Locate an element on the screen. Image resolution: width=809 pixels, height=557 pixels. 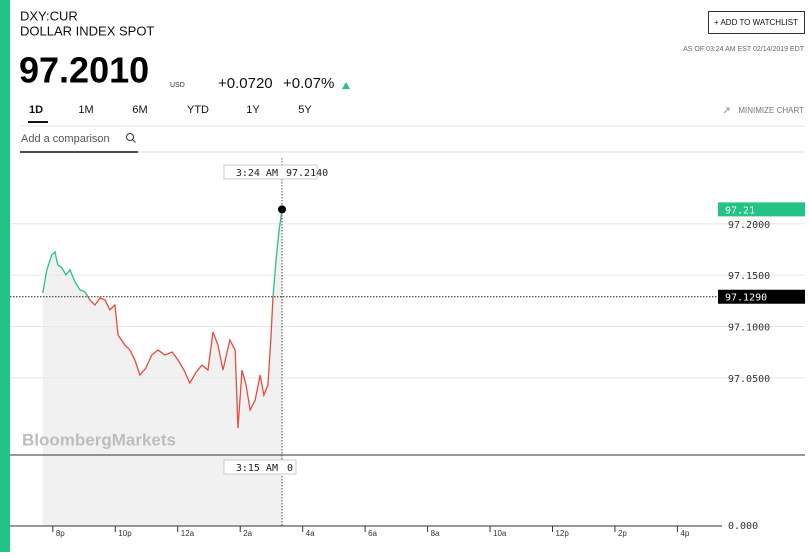
price-line-above is located at coordinates (162, 253).